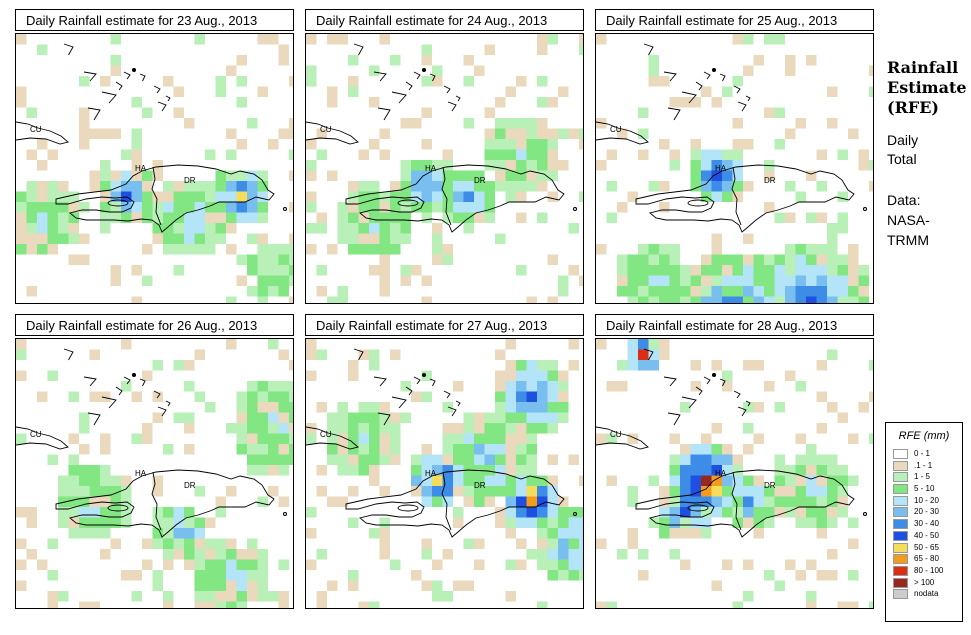  What do you see at coordinates (141, 168) in the screenshot?
I see `country-label: HA` at bounding box center [141, 168].